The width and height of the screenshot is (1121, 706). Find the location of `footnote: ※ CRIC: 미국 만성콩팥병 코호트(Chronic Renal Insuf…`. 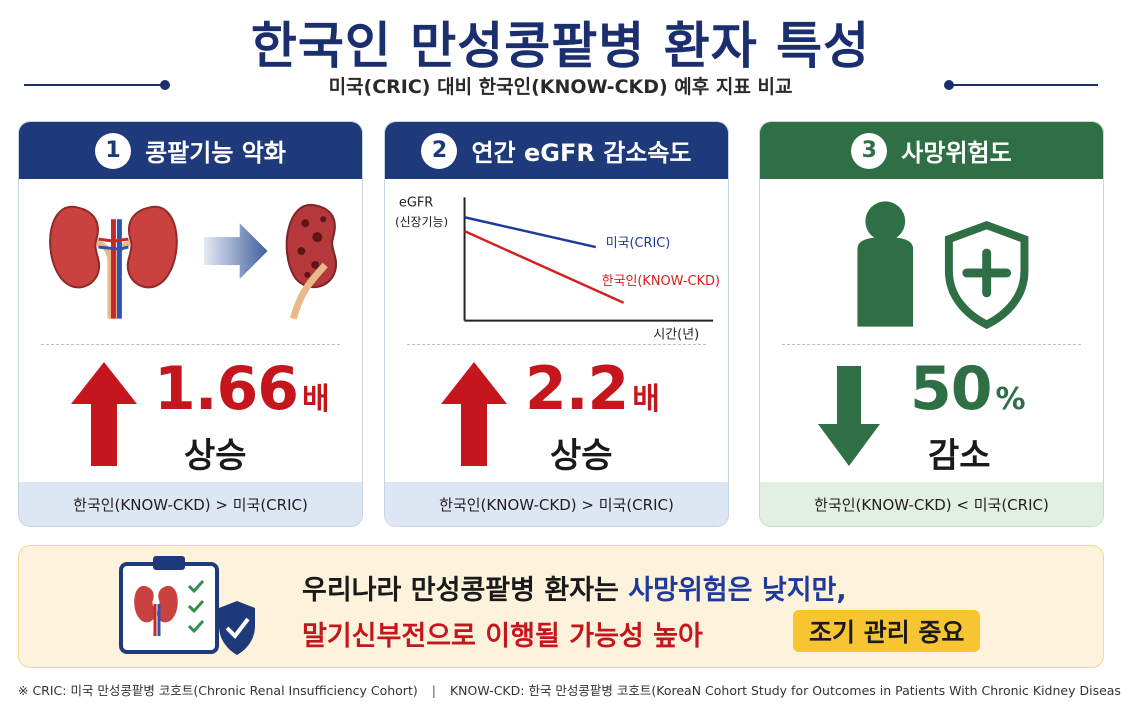

footnote: ※ CRIC: 미국 만성콩팥병 코호트(Chronic Renal Insuf… is located at coordinates (569, 690).